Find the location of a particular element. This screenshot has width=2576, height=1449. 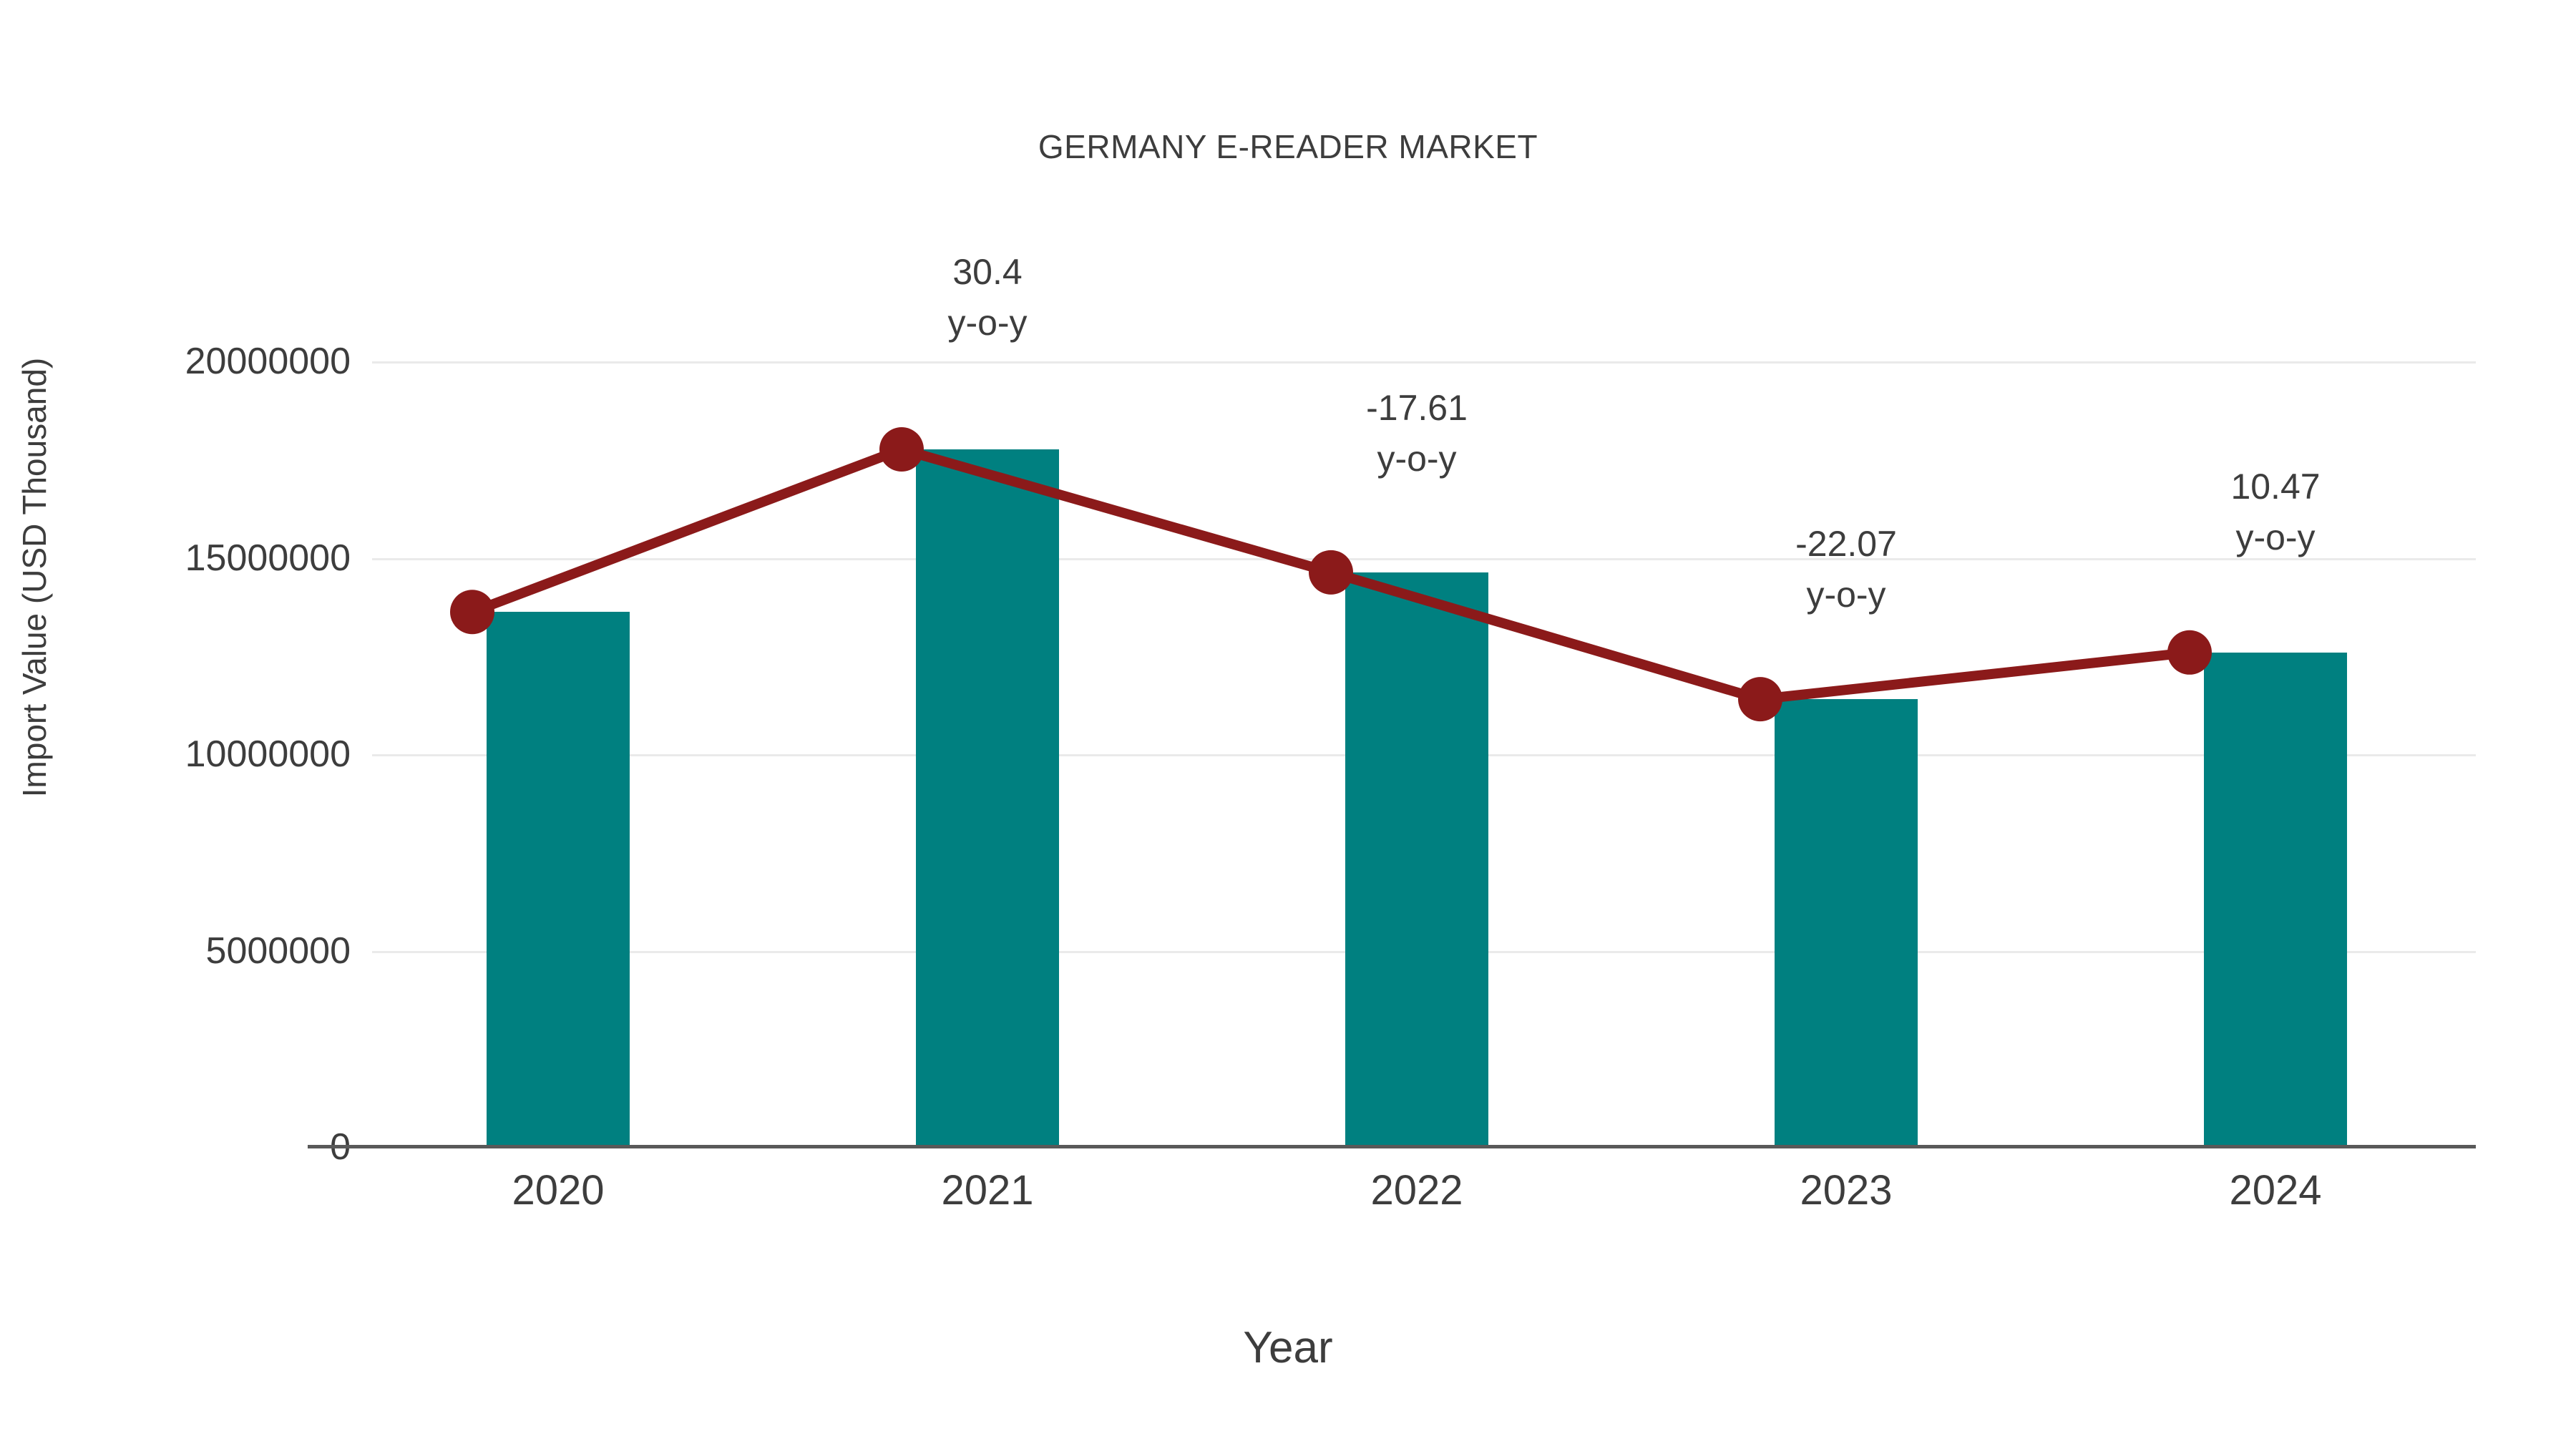

annotation-2023-value: -22.07 is located at coordinates (1846, 544).